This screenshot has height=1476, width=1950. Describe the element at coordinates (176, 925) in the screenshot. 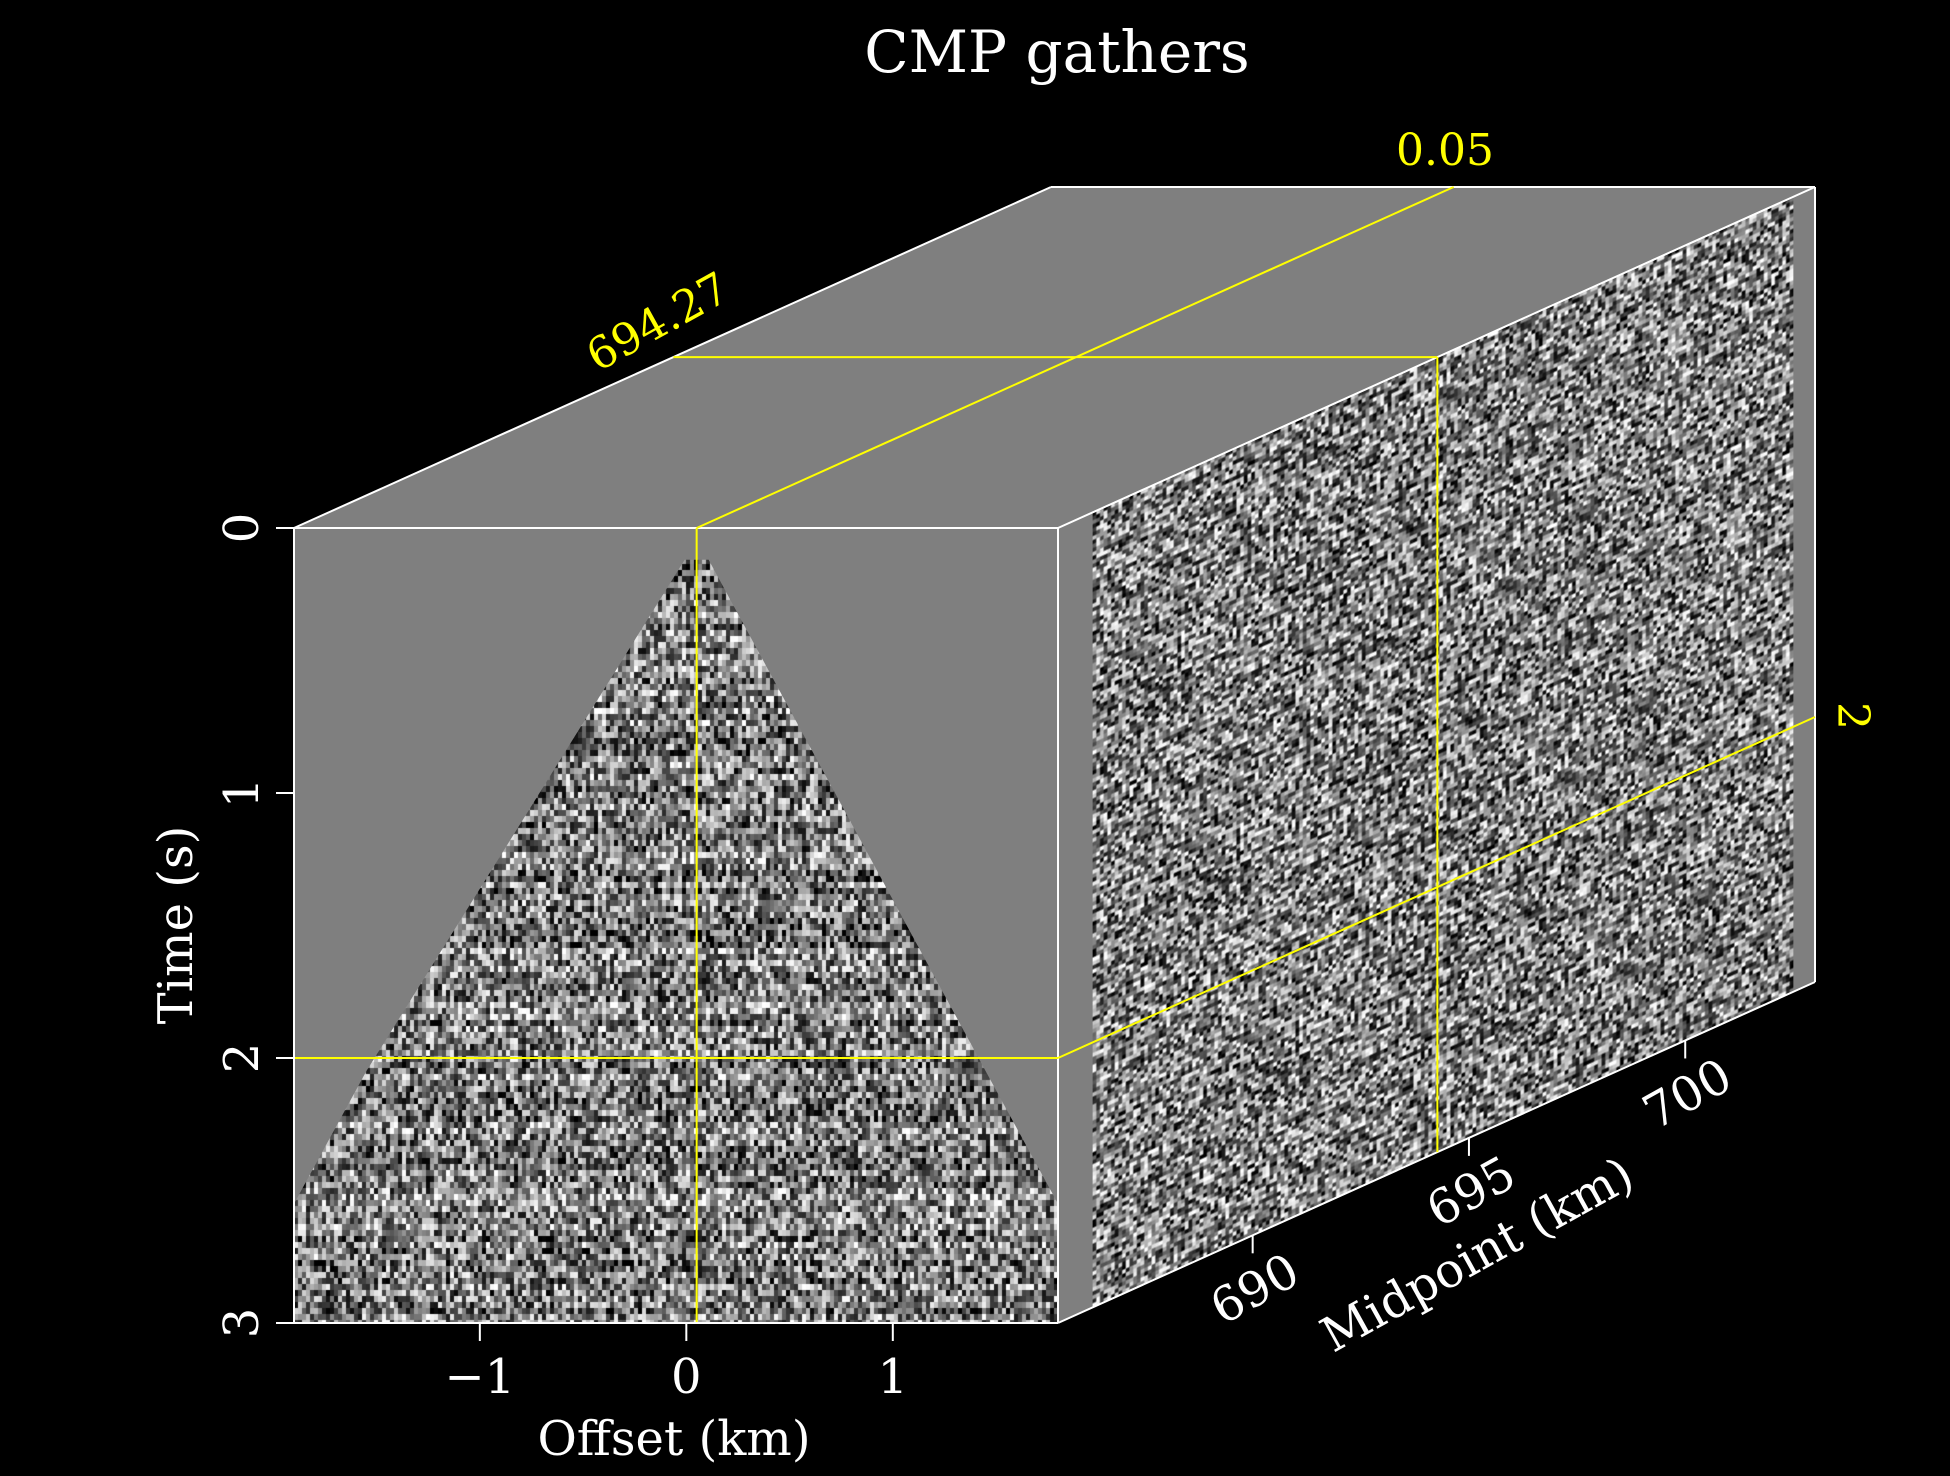

I see `time-axis-label: Time (s)` at that location.